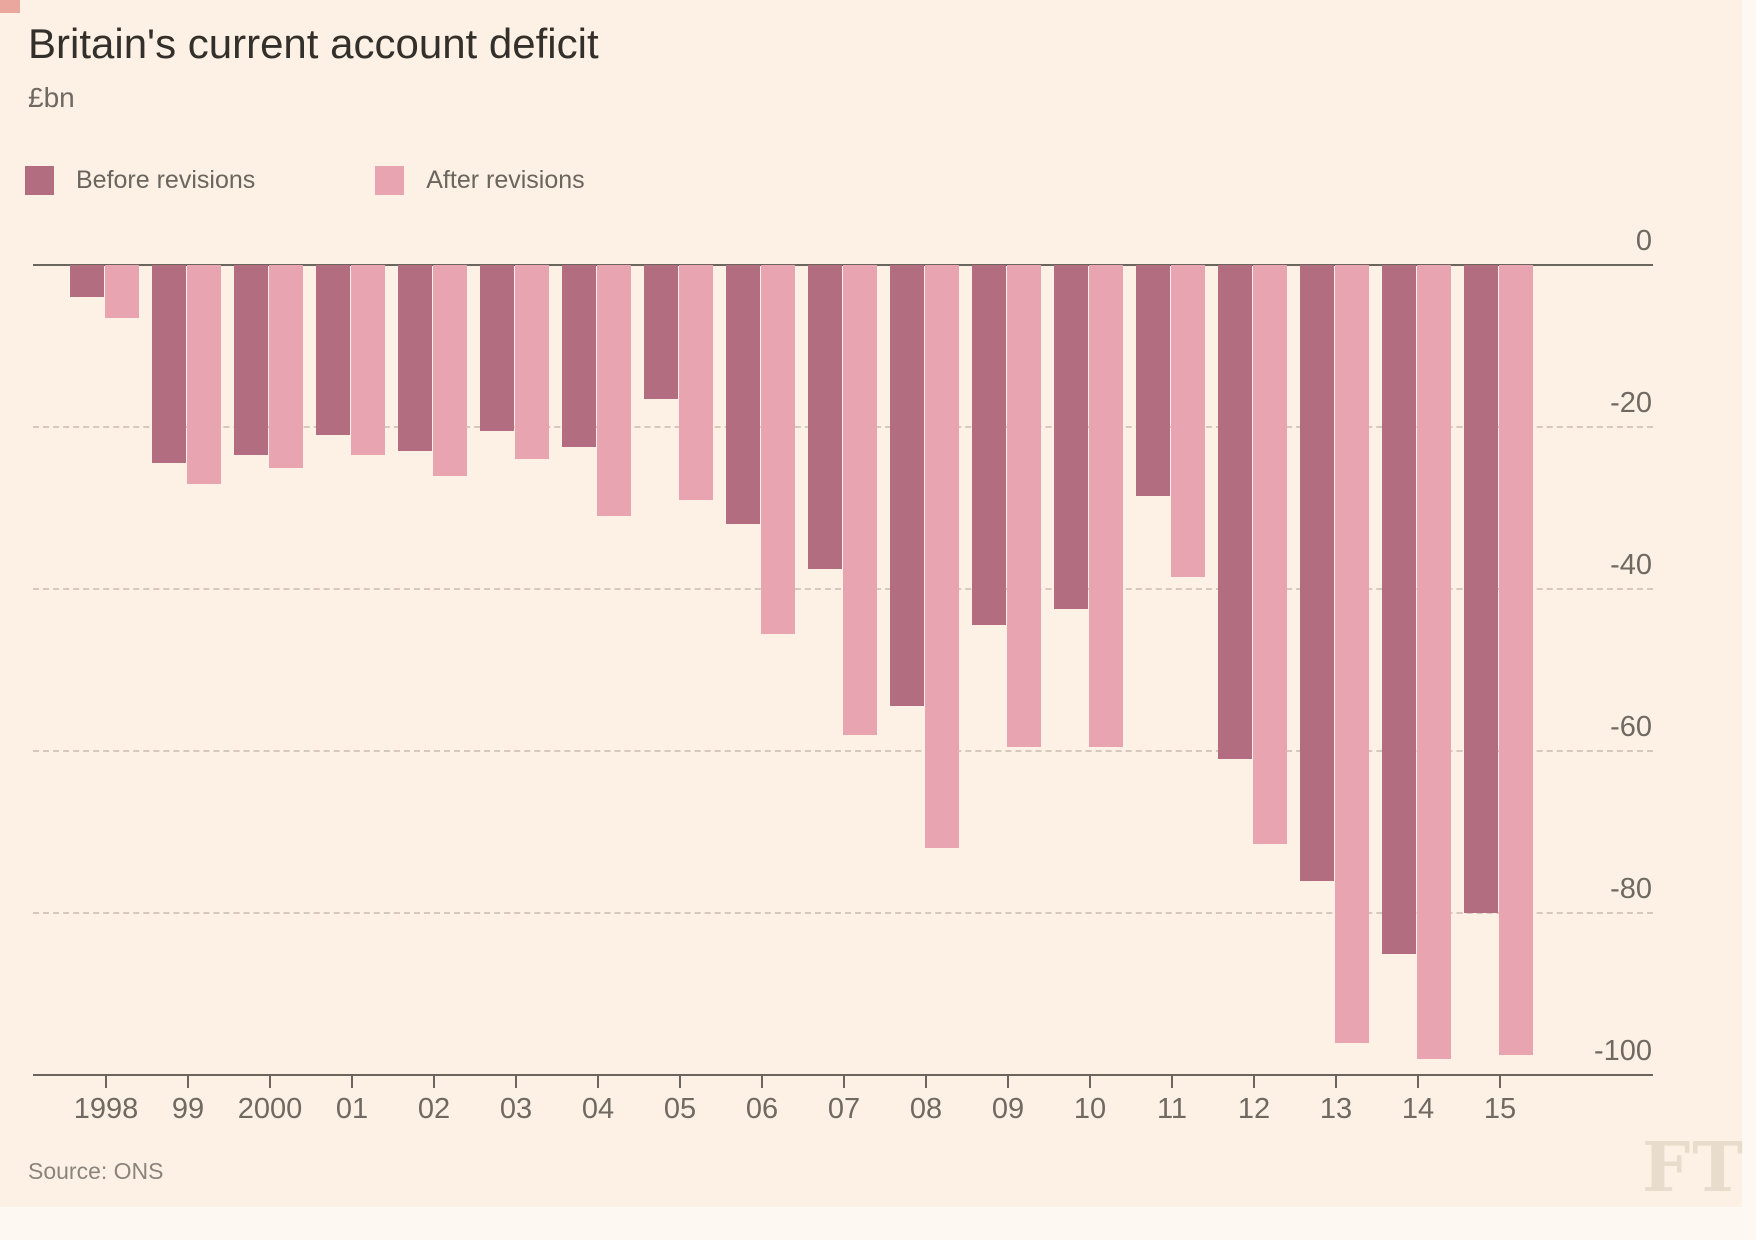 This screenshot has width=1756, height=1240. What do you see at coordinates (166, 179) in the screenshot?
I see `legend-label-before: Before revisions` at bounding box center [166, 179].